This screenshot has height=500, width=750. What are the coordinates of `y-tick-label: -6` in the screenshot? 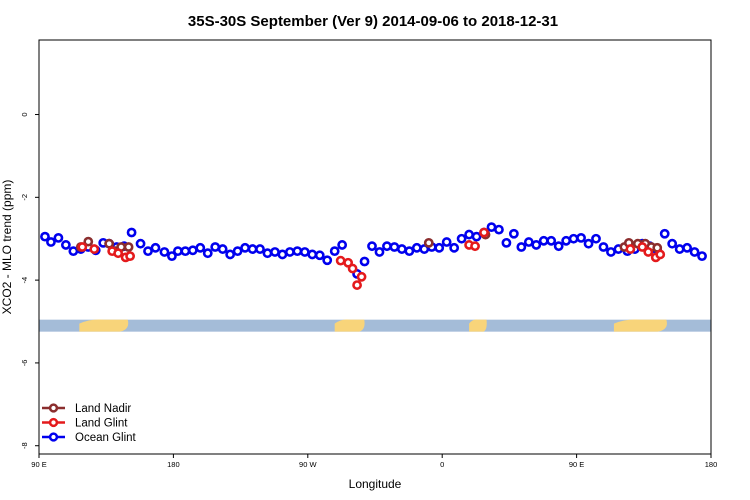 It's located at (24, 363).